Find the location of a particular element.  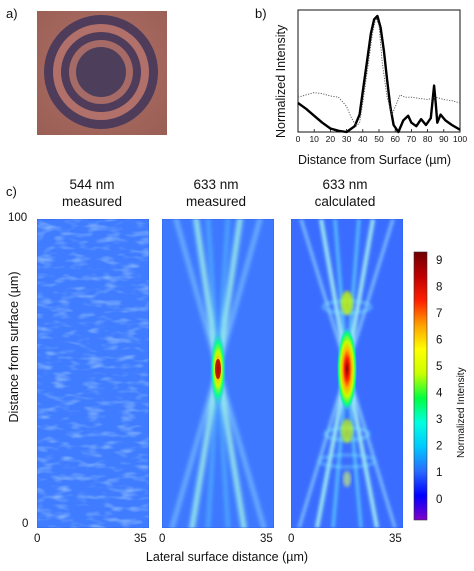

b-y-axis-title: Normalized Intensity is located at coordinates (281, 81).